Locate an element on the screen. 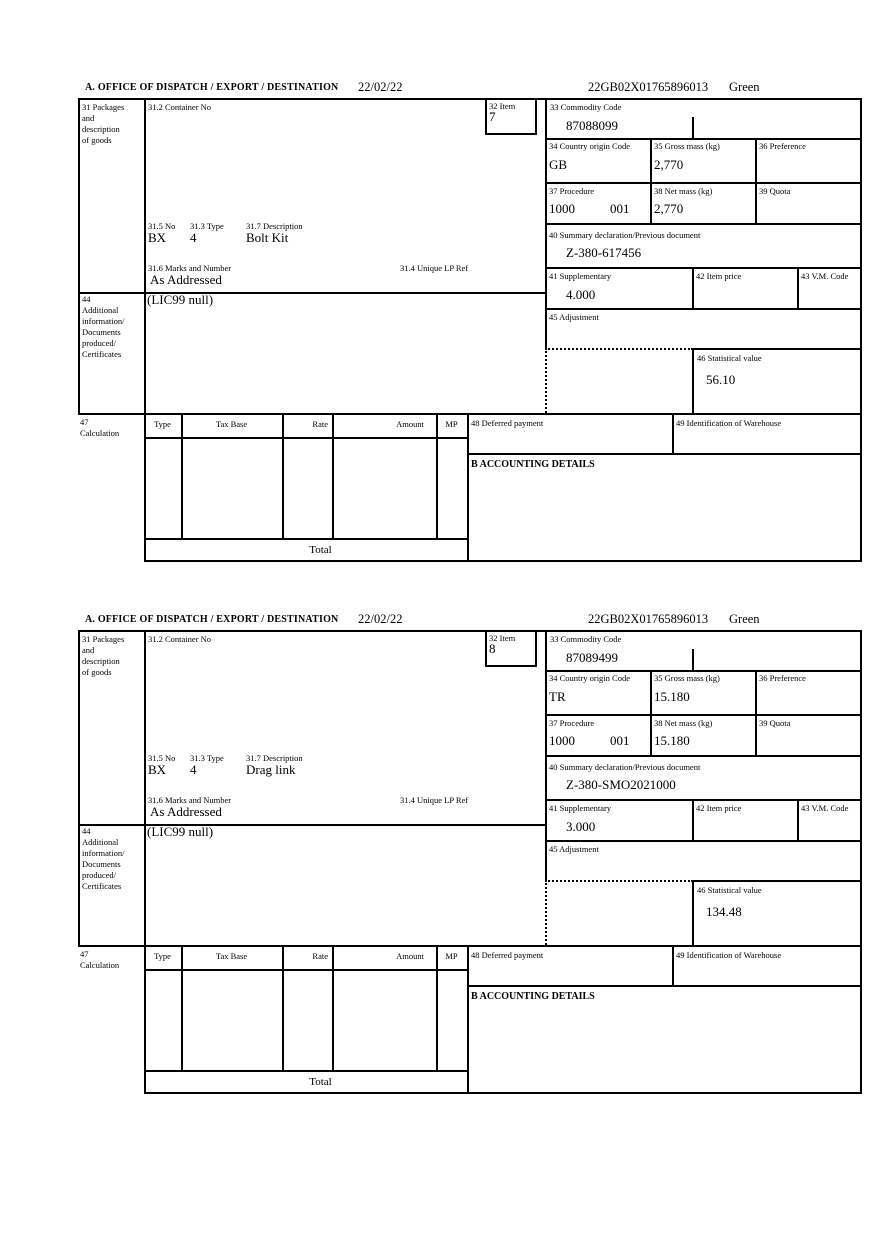 The height and width of the screenshot is (1250, 882). box39-quota-label: 39 Quota is located at coordinates (775, 723).